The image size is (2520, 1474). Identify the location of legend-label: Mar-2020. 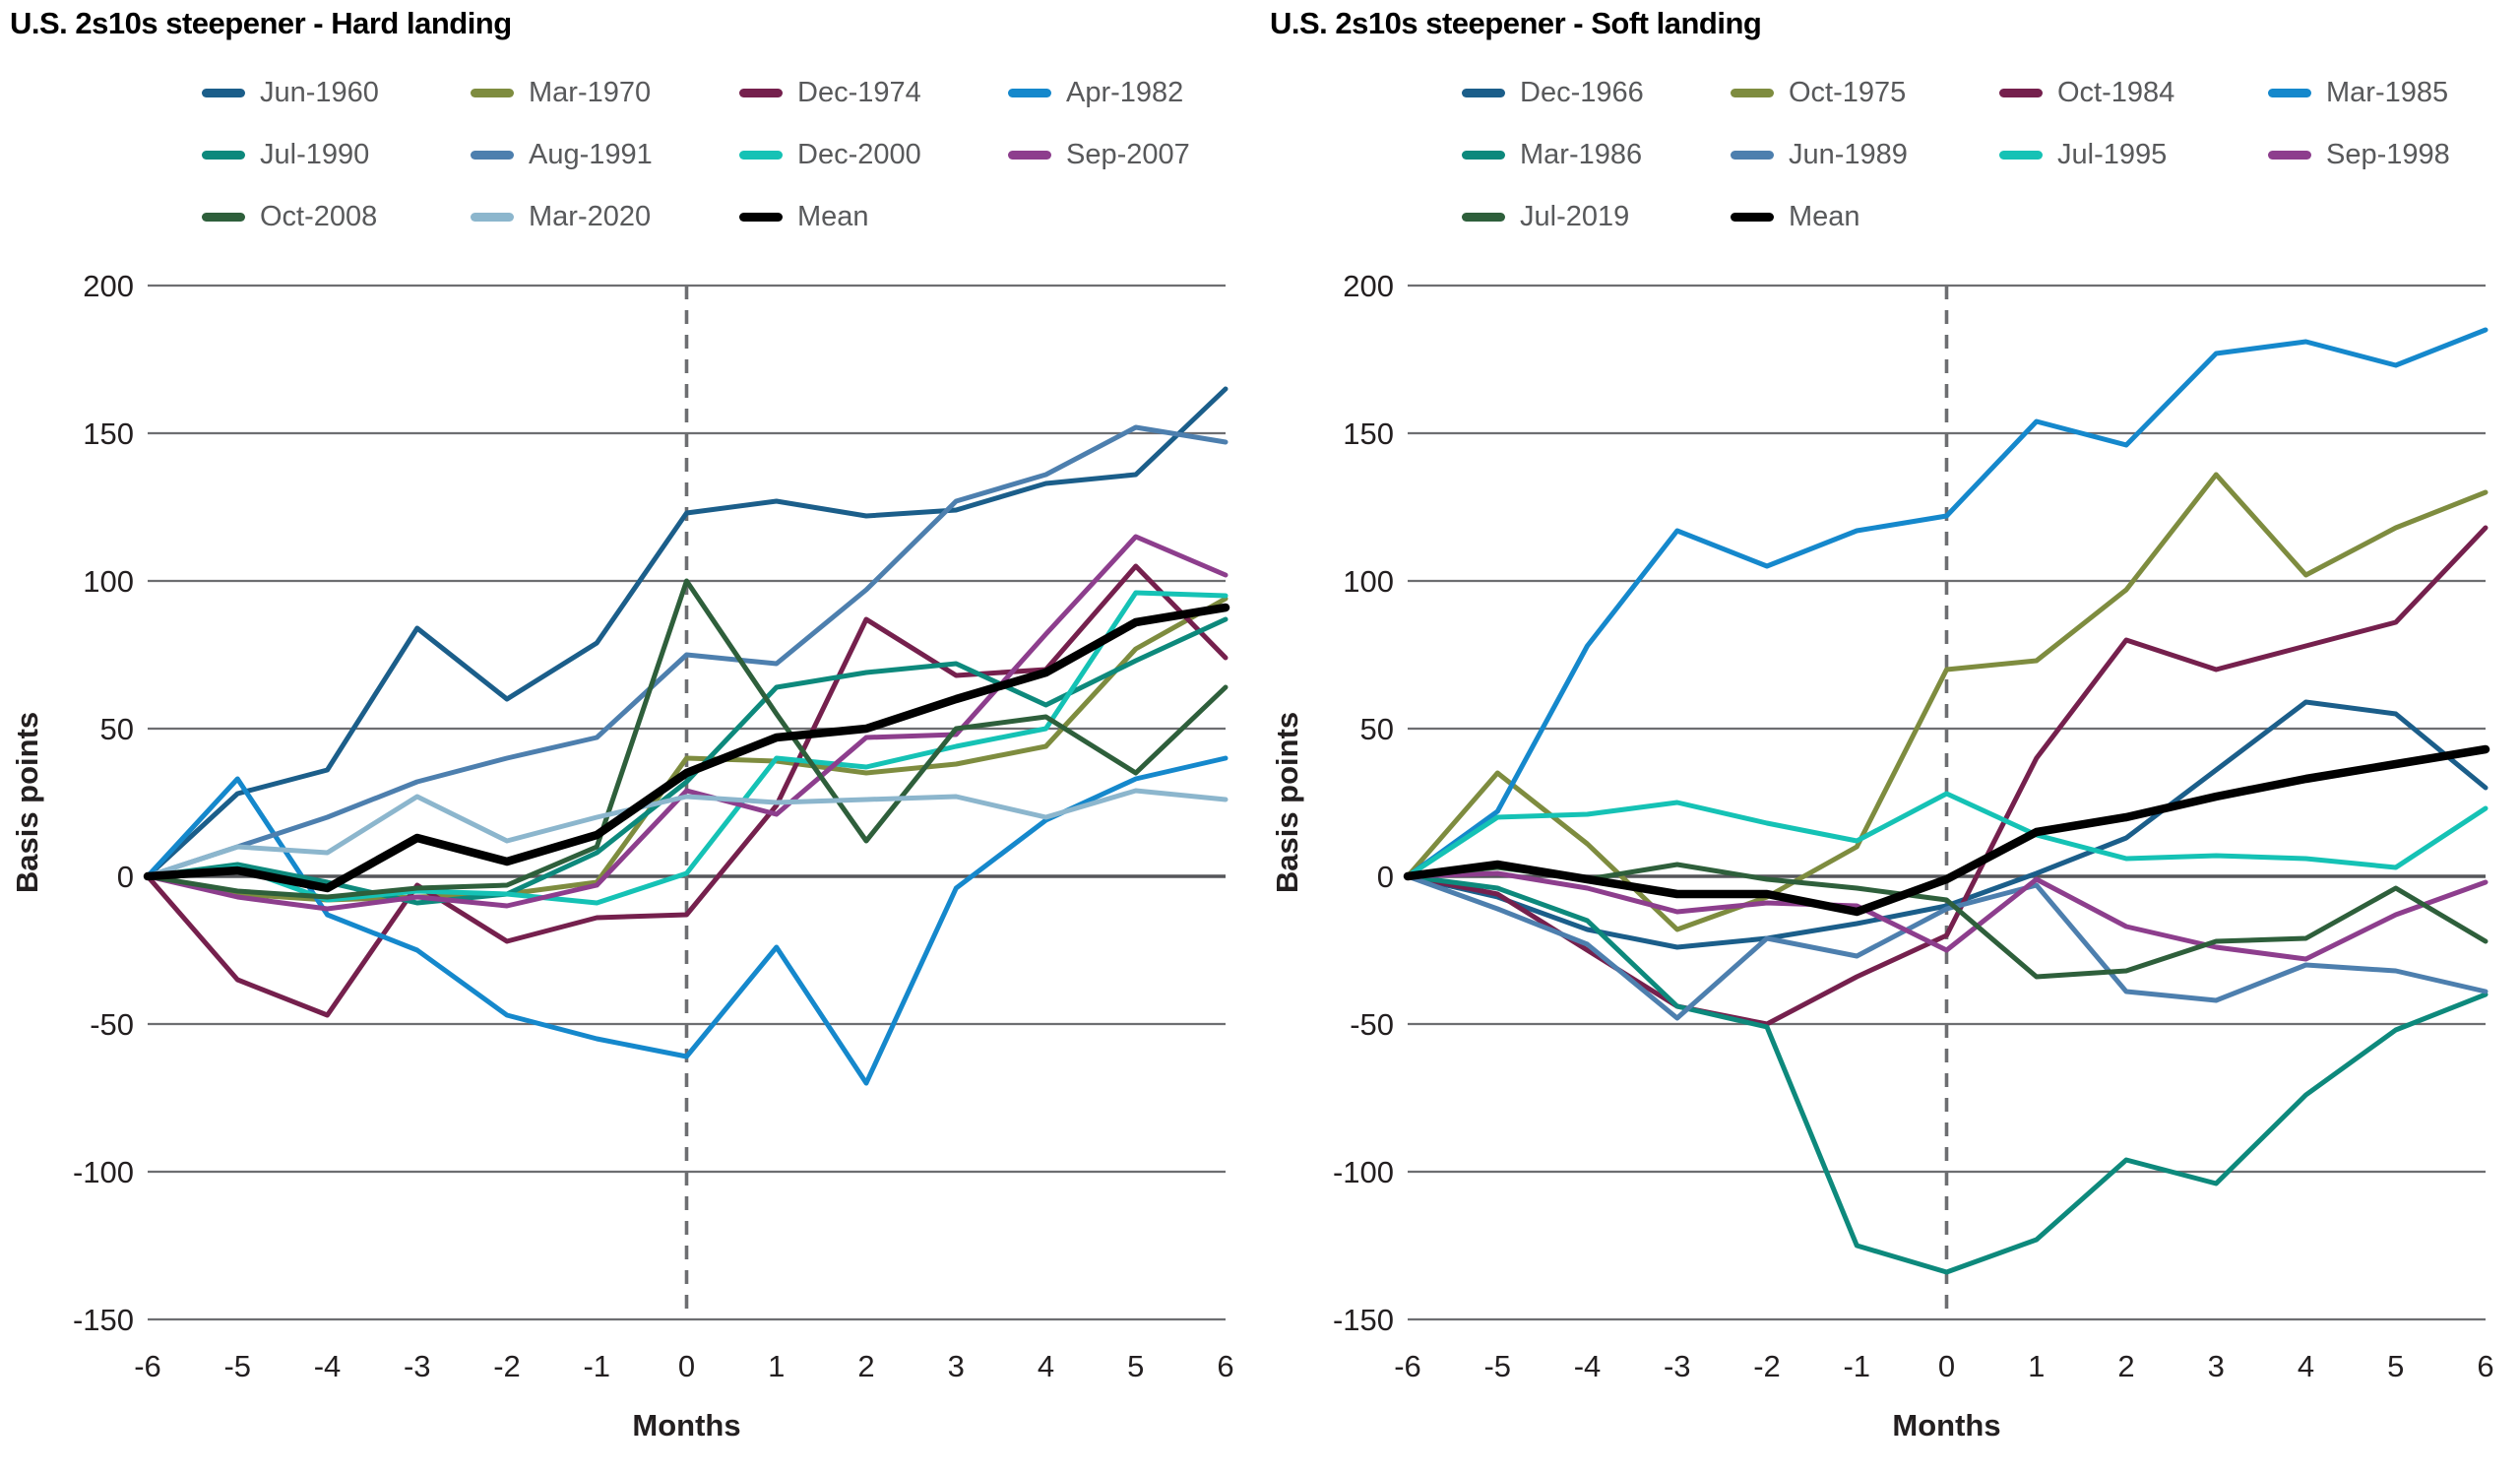
(590, 217).